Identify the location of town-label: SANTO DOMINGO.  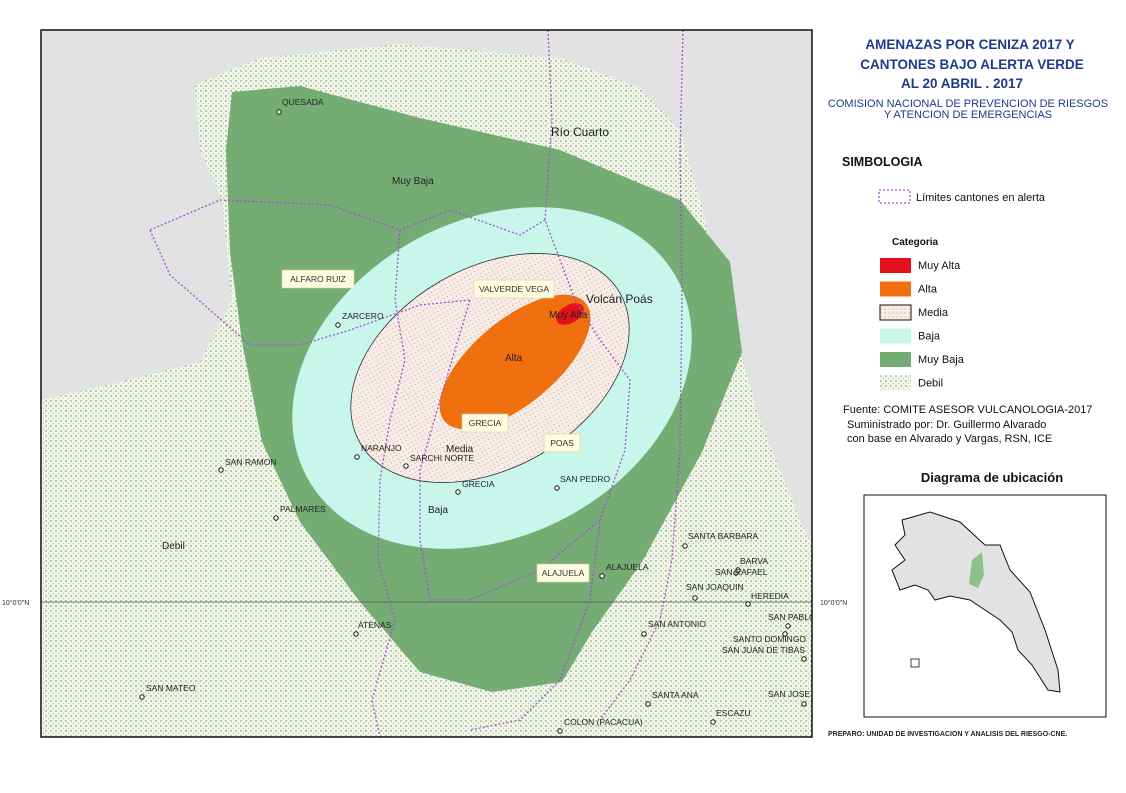
(769, 639).